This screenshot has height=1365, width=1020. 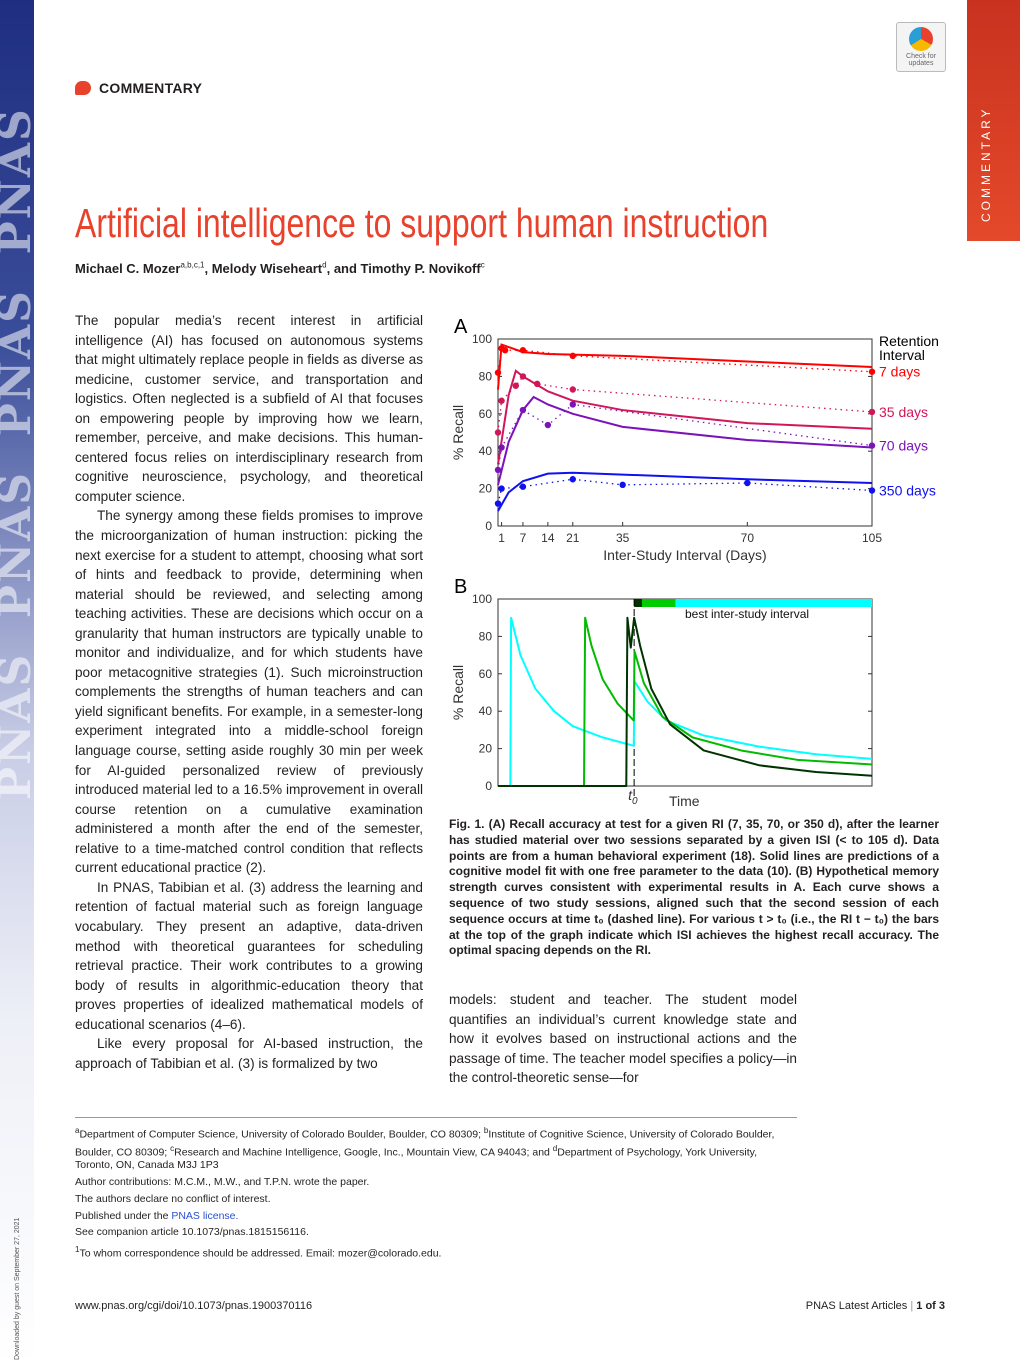 I want to click on x-axis-label: Inter-Study Interval (Days), so click(x=684, y=555).